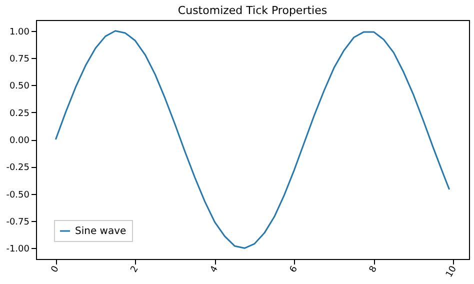 The image size is (474, 284). I want to click on x-tick-label: 8, so click(374, 269).